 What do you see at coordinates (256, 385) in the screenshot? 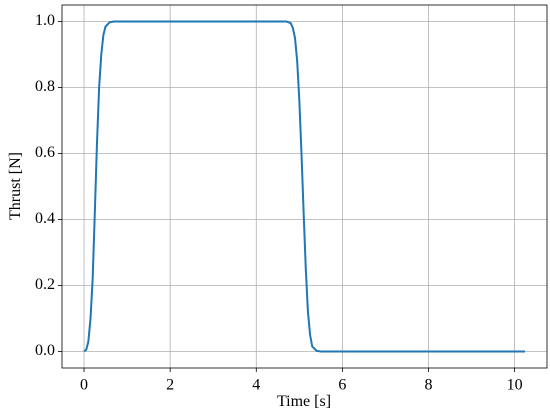
I see `x-tick-label: 4` at bounding box center [256, 385].